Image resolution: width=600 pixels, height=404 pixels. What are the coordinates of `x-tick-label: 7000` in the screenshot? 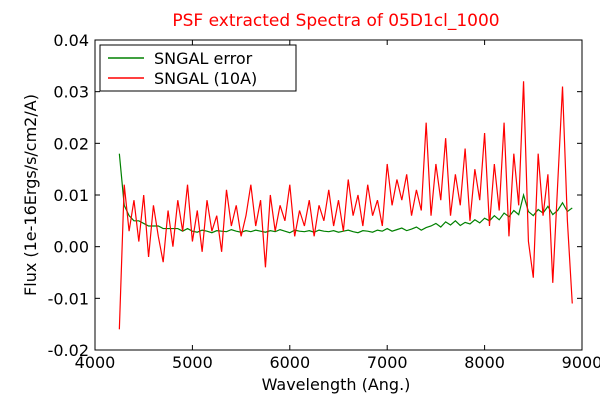 It's located at (387, 362).